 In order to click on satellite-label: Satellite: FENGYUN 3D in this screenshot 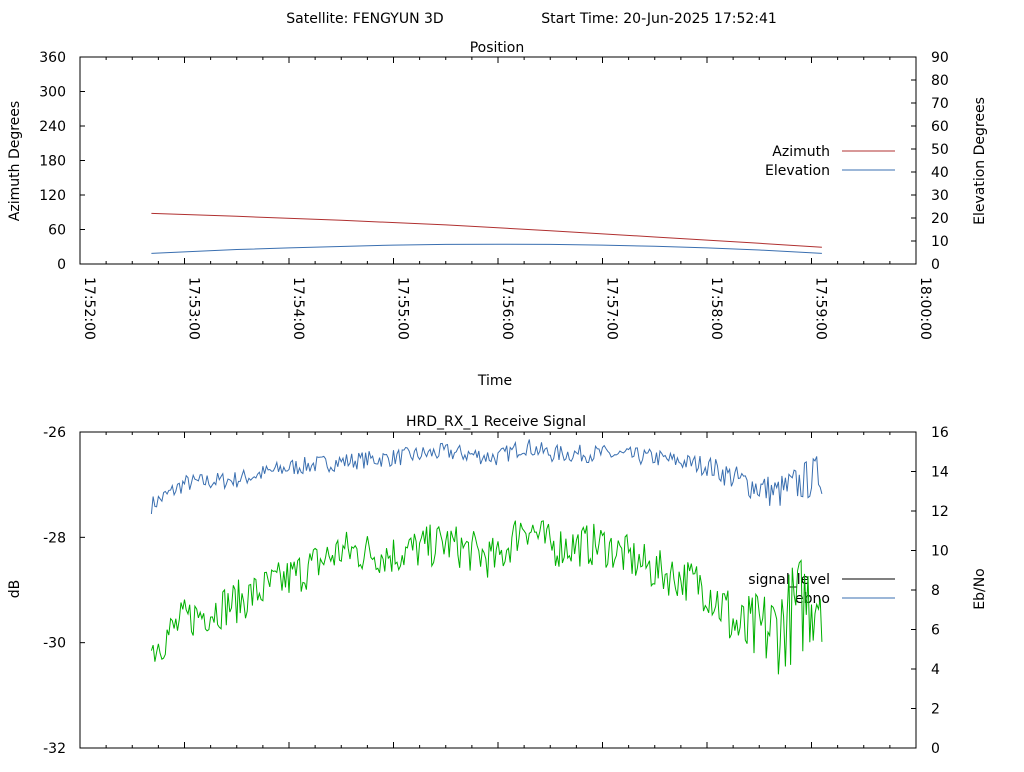, I will do `click(364, 19)`.